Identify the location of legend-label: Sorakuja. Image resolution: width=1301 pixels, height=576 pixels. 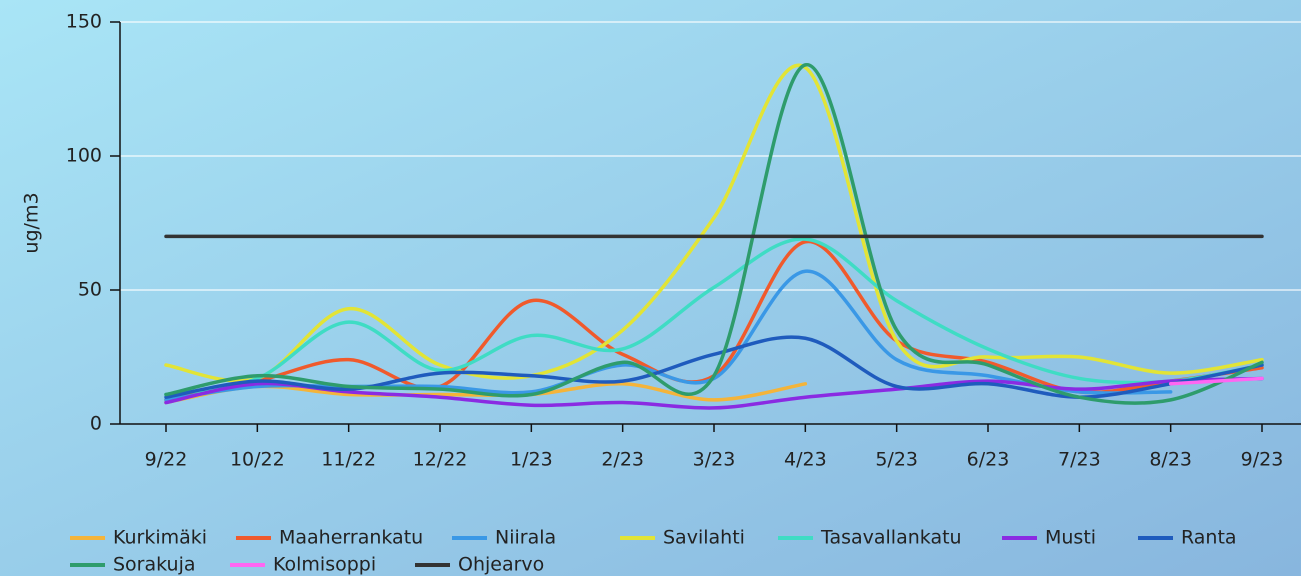
(154, 565).